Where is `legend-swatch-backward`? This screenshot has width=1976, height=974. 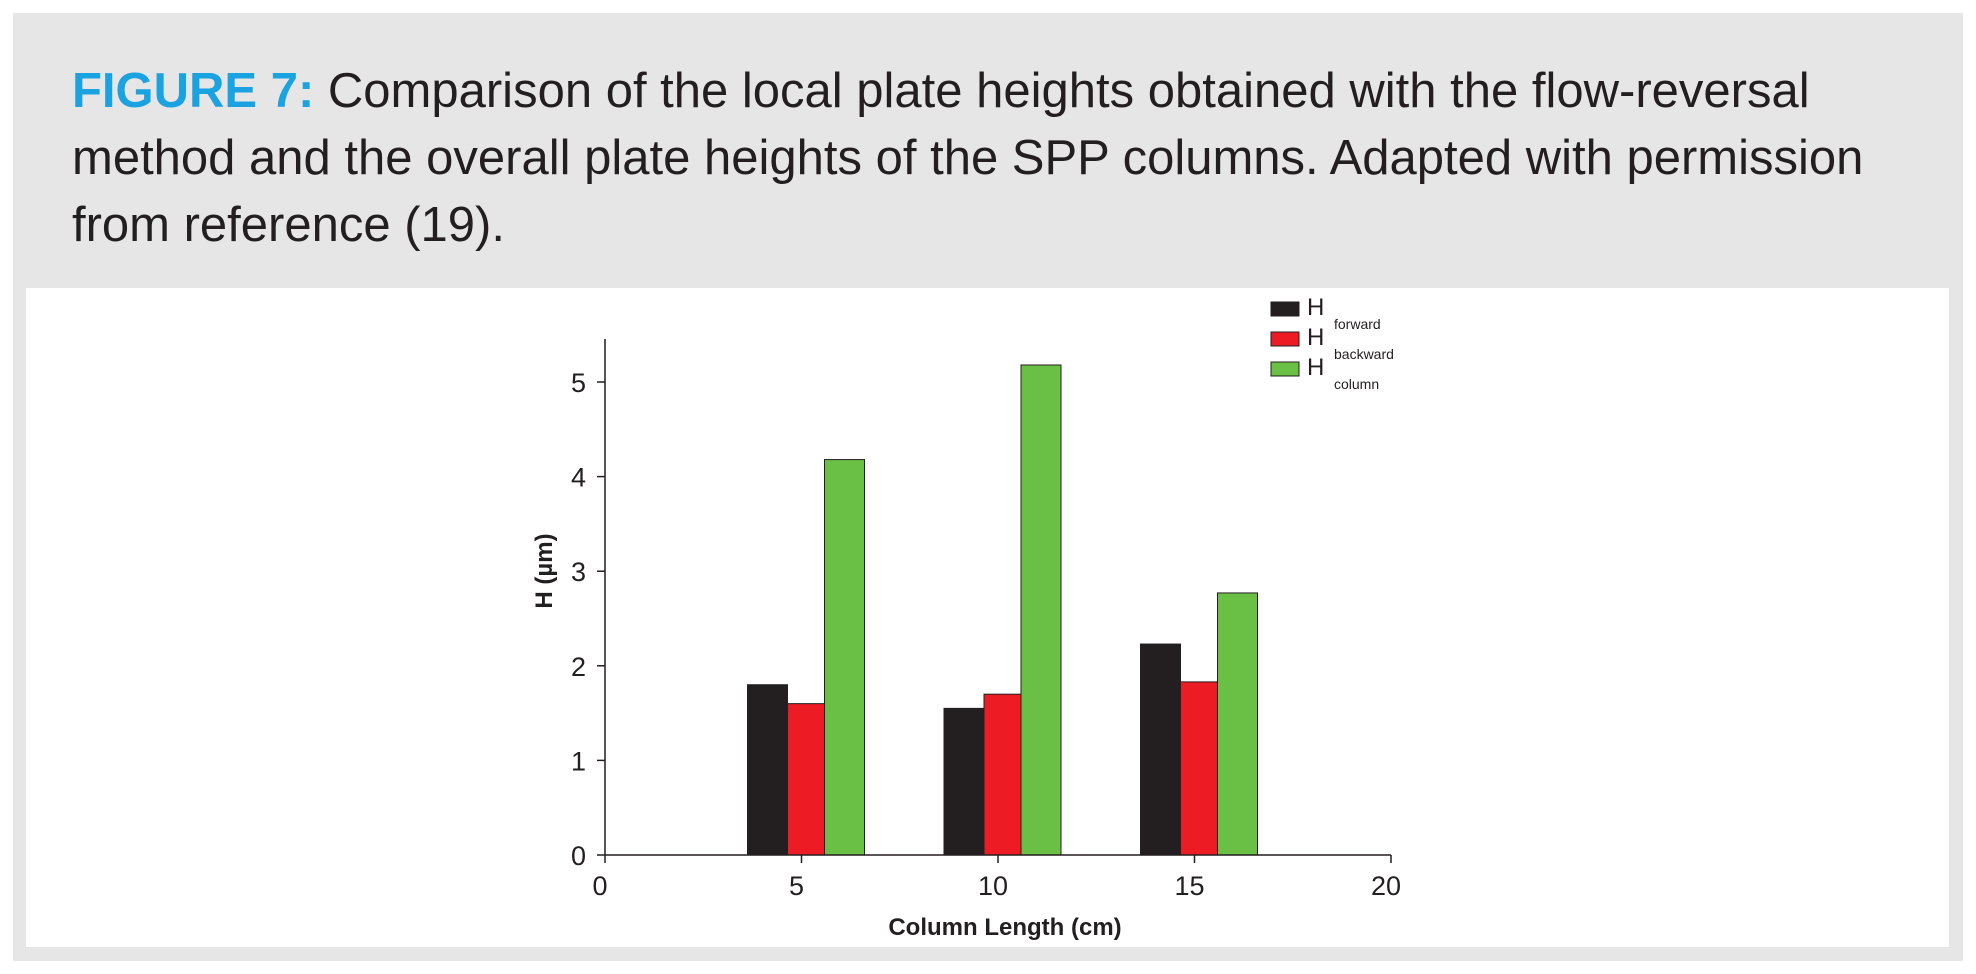
legend-swatch-backward is located at coordinates (1285, 339).